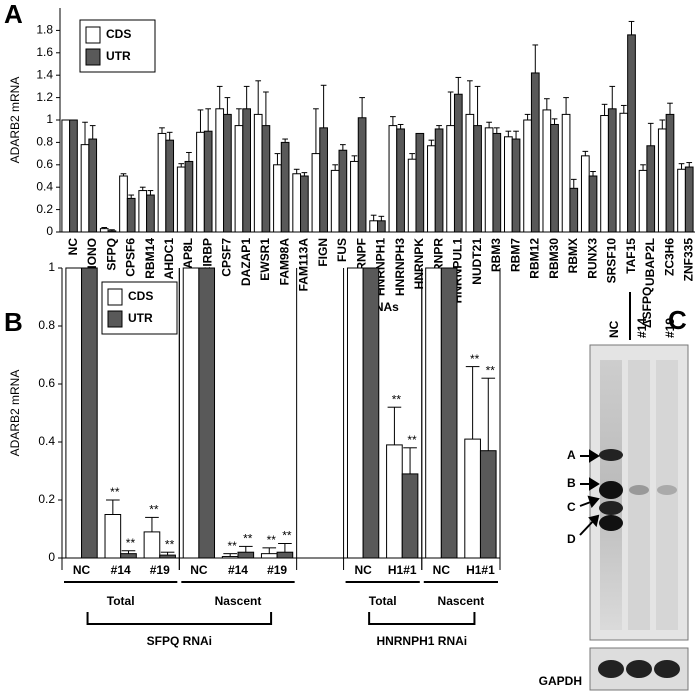 The width and height of the screenshot is (700, 697). Describe the element at coordinates (642, 328) in the screenshot. I see `lane-label: #14` at that location.